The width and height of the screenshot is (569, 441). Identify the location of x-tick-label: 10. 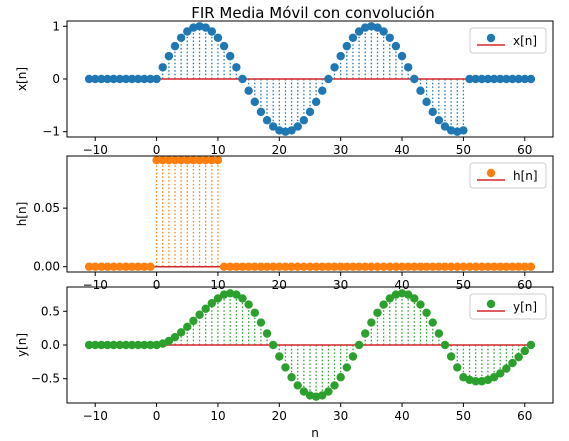
(217, 285).